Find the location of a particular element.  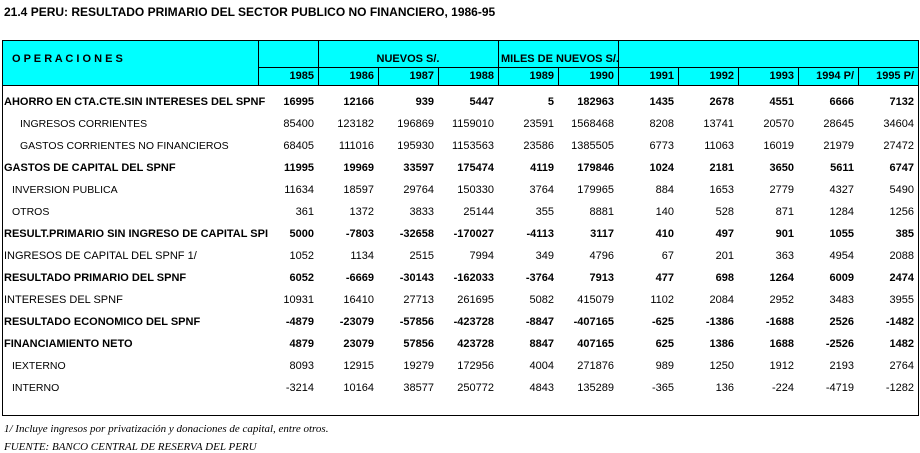

cell-value: 1386 is located at coordinates (721, 344).